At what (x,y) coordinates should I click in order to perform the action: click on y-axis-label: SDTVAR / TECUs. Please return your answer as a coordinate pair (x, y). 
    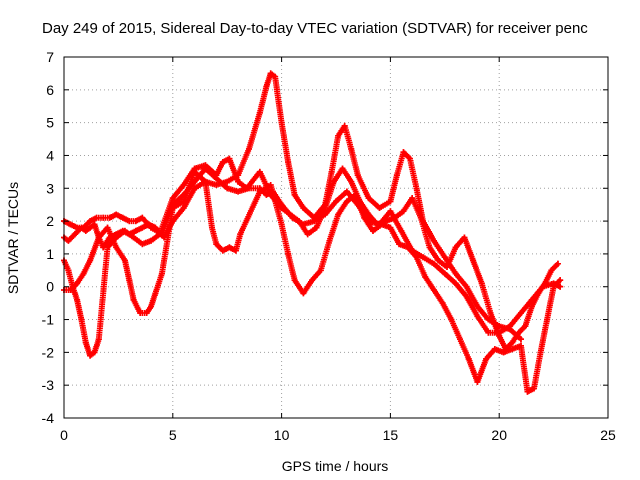
    Looking at the image, I should click on (13, 238).